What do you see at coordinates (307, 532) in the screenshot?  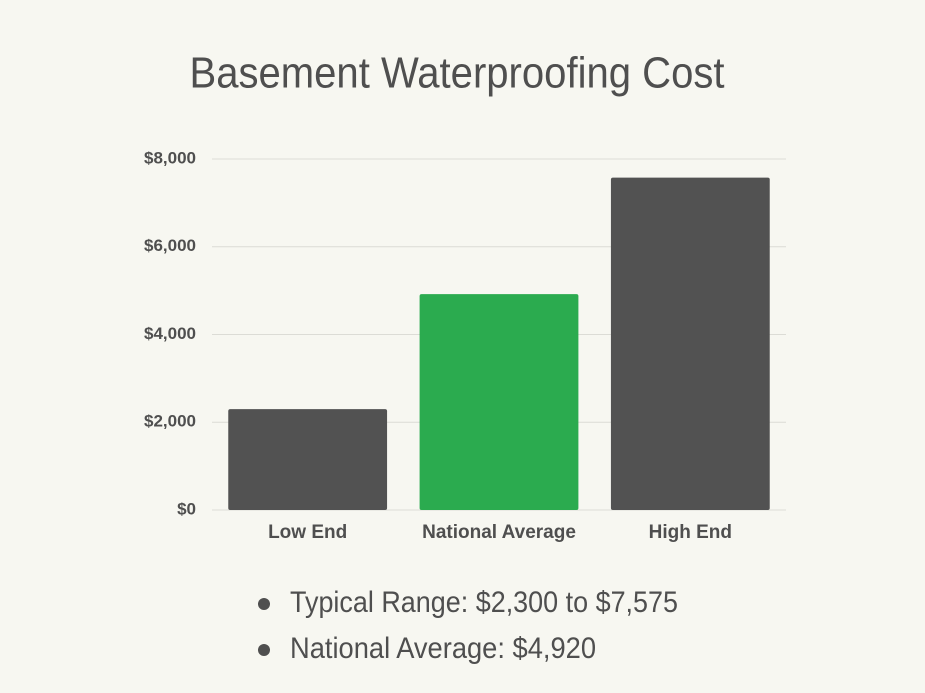 I see `x-tick-label: Low End` at bounding box center [307, 532].